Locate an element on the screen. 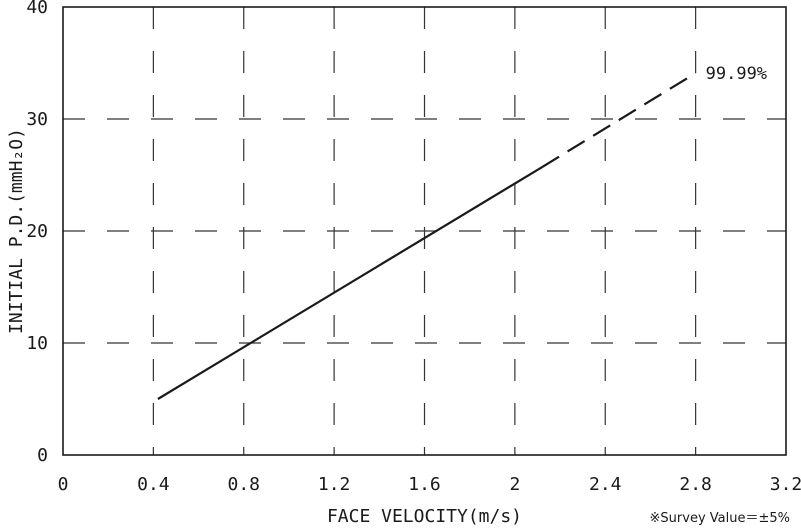 The height and width of the screenshot is (528, 801). y-tick-label: 30 is located at coordinates (37, 119).